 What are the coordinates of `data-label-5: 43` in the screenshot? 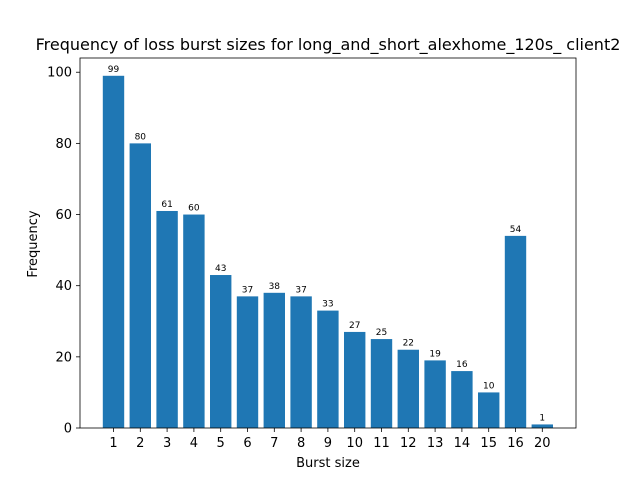 It's located at (220, 269).